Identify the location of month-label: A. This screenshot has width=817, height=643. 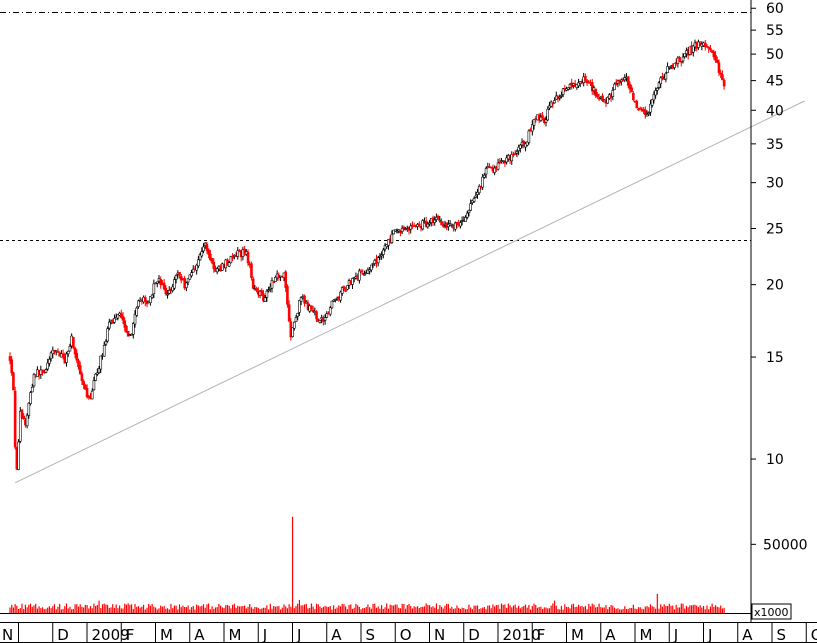
(747, 634).